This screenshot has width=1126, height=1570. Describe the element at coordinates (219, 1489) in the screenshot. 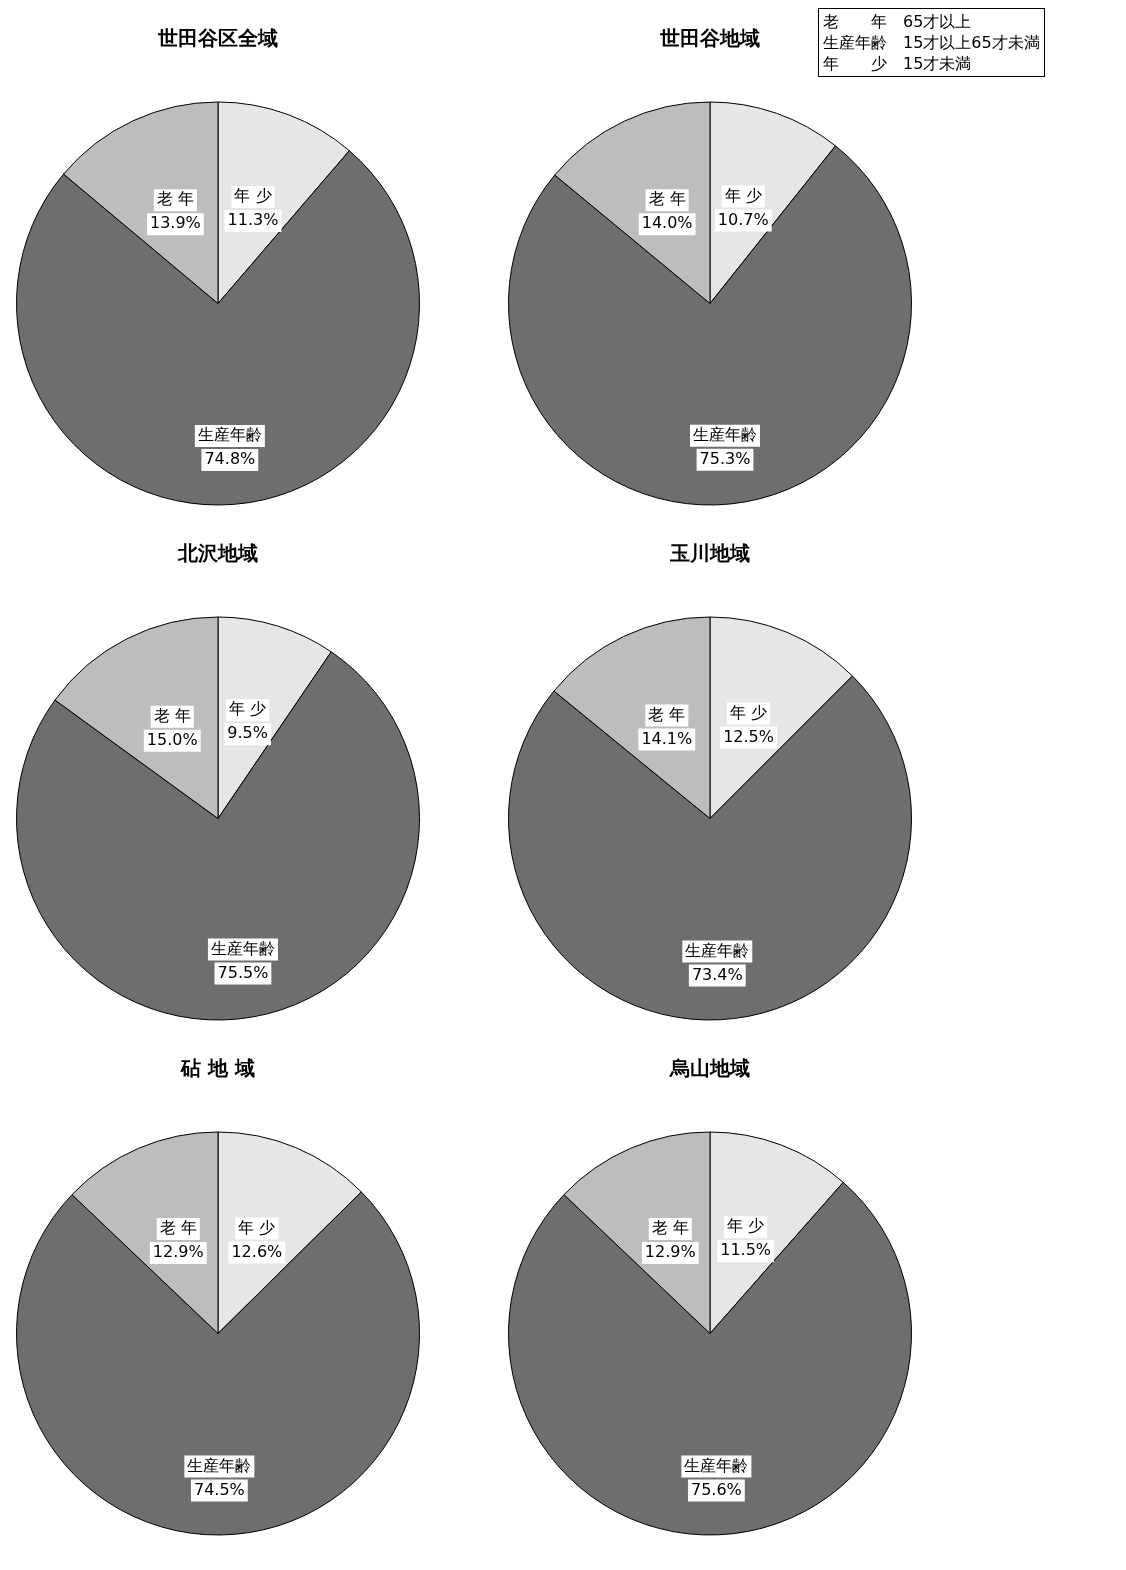

I see `data-label: 74.5%` at that location.